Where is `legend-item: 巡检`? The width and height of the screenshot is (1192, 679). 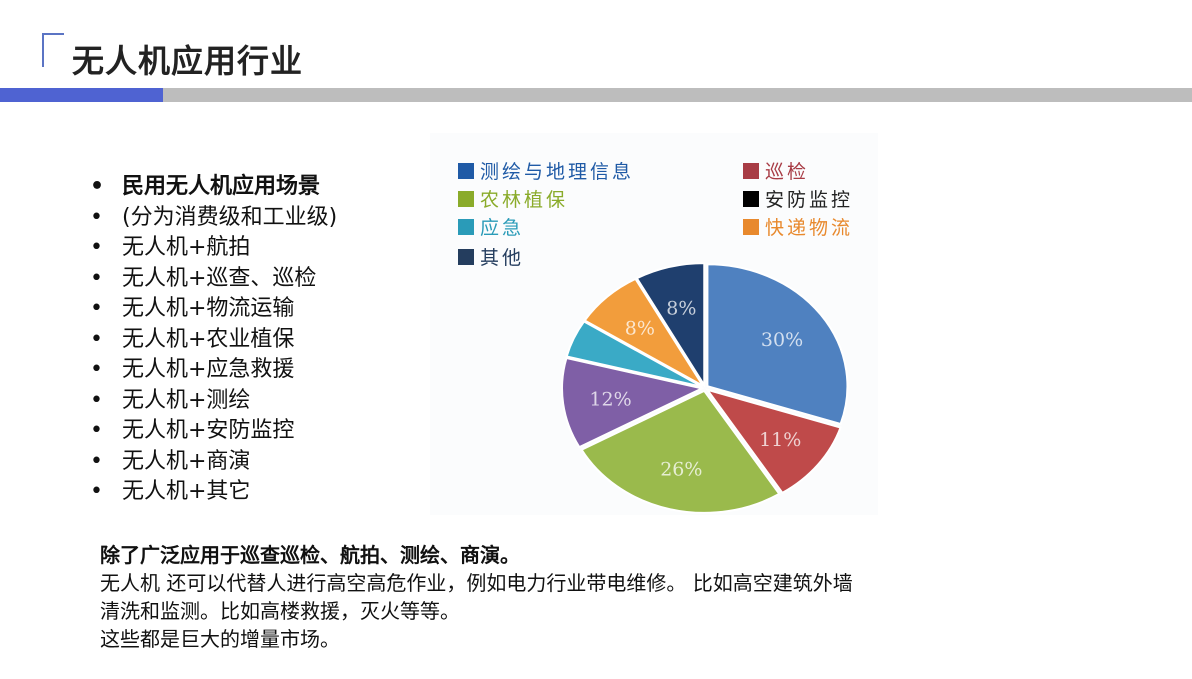 legend-item: 巡检 is located at coordinates (776, 170).